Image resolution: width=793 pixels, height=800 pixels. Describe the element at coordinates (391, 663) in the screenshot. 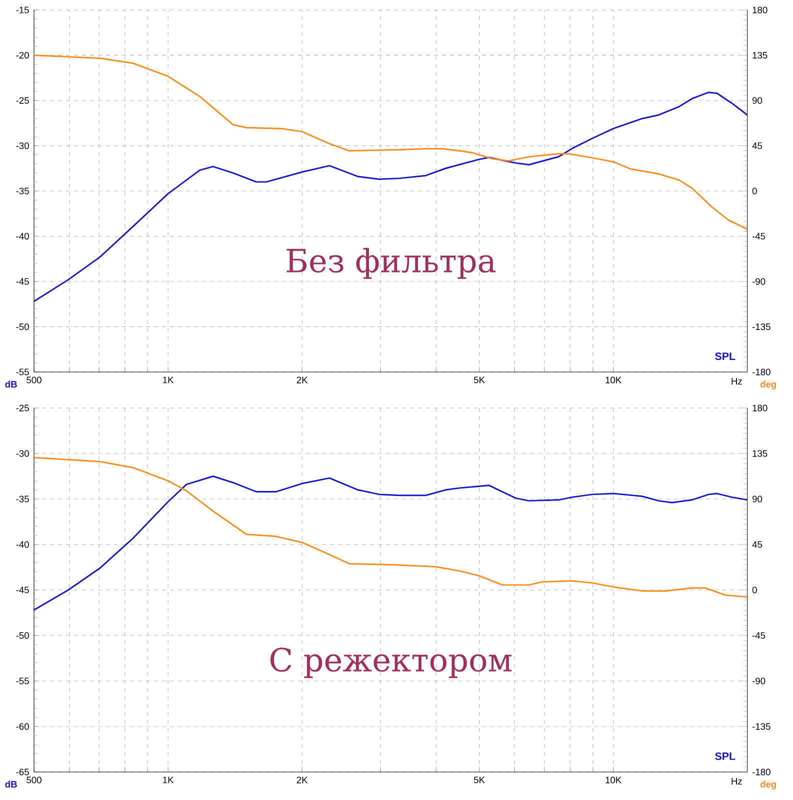

I see `text: С режектором` at that location.